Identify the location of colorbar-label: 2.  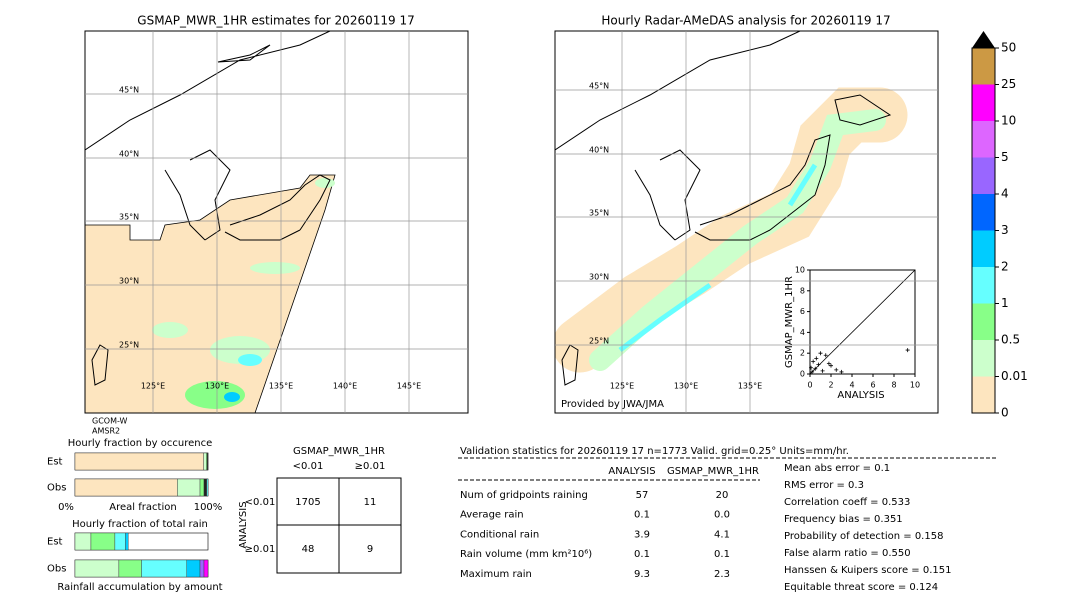
(1005, 267).